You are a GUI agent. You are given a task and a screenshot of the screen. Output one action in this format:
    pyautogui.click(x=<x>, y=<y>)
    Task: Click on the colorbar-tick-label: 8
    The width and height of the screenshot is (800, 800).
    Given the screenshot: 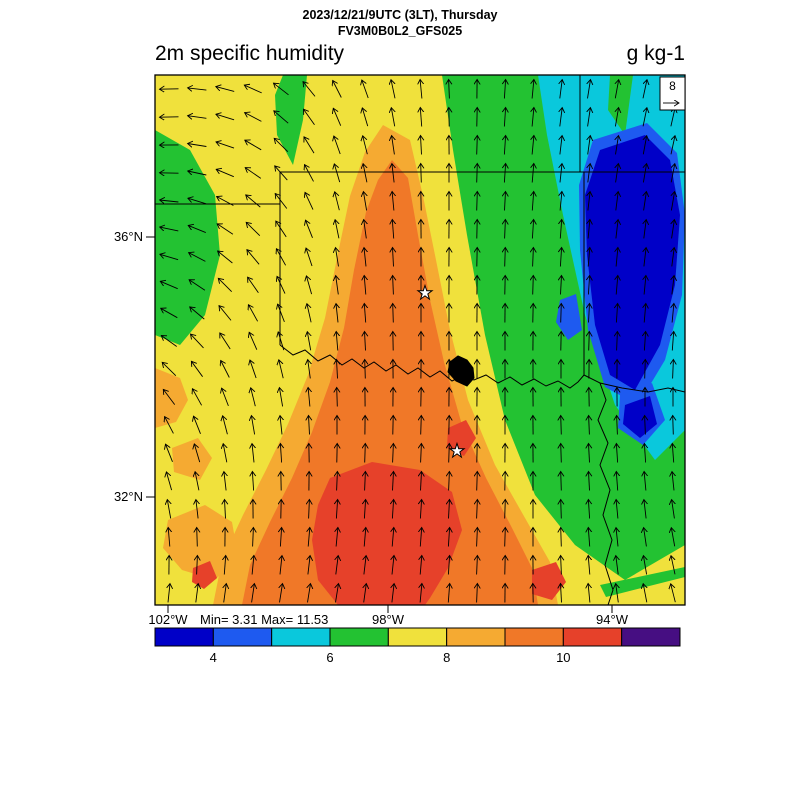 What is the action you would take?
    pyautogui.click(x=446, y=657)
    